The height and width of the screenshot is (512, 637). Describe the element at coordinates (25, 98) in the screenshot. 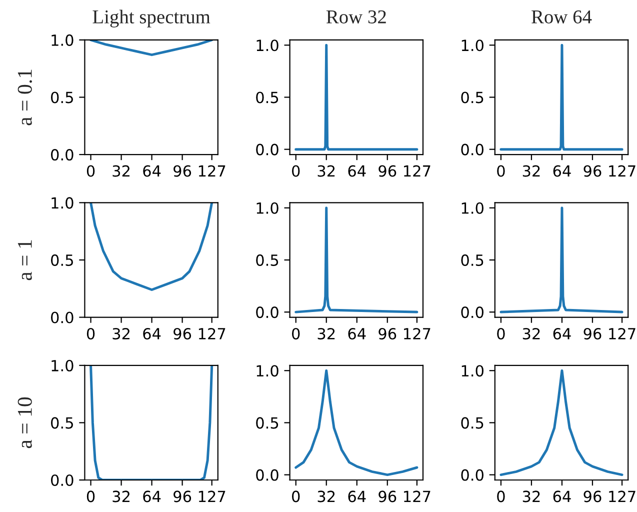

I see `y-axis-title: a = 0.1` at that location.